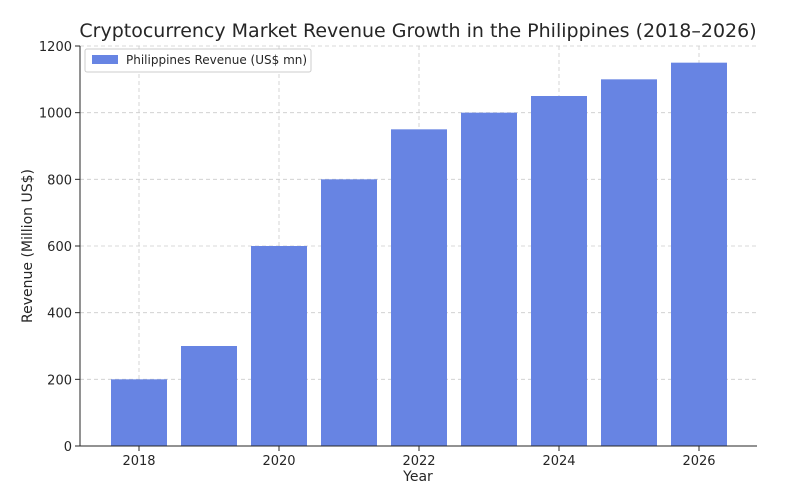 This screenshot has height=487, width=796. Describe the element at coordinates (216, 60) in the screenshot. I see `legend-label: Philippines Revenue (US$ mn)` at that location.